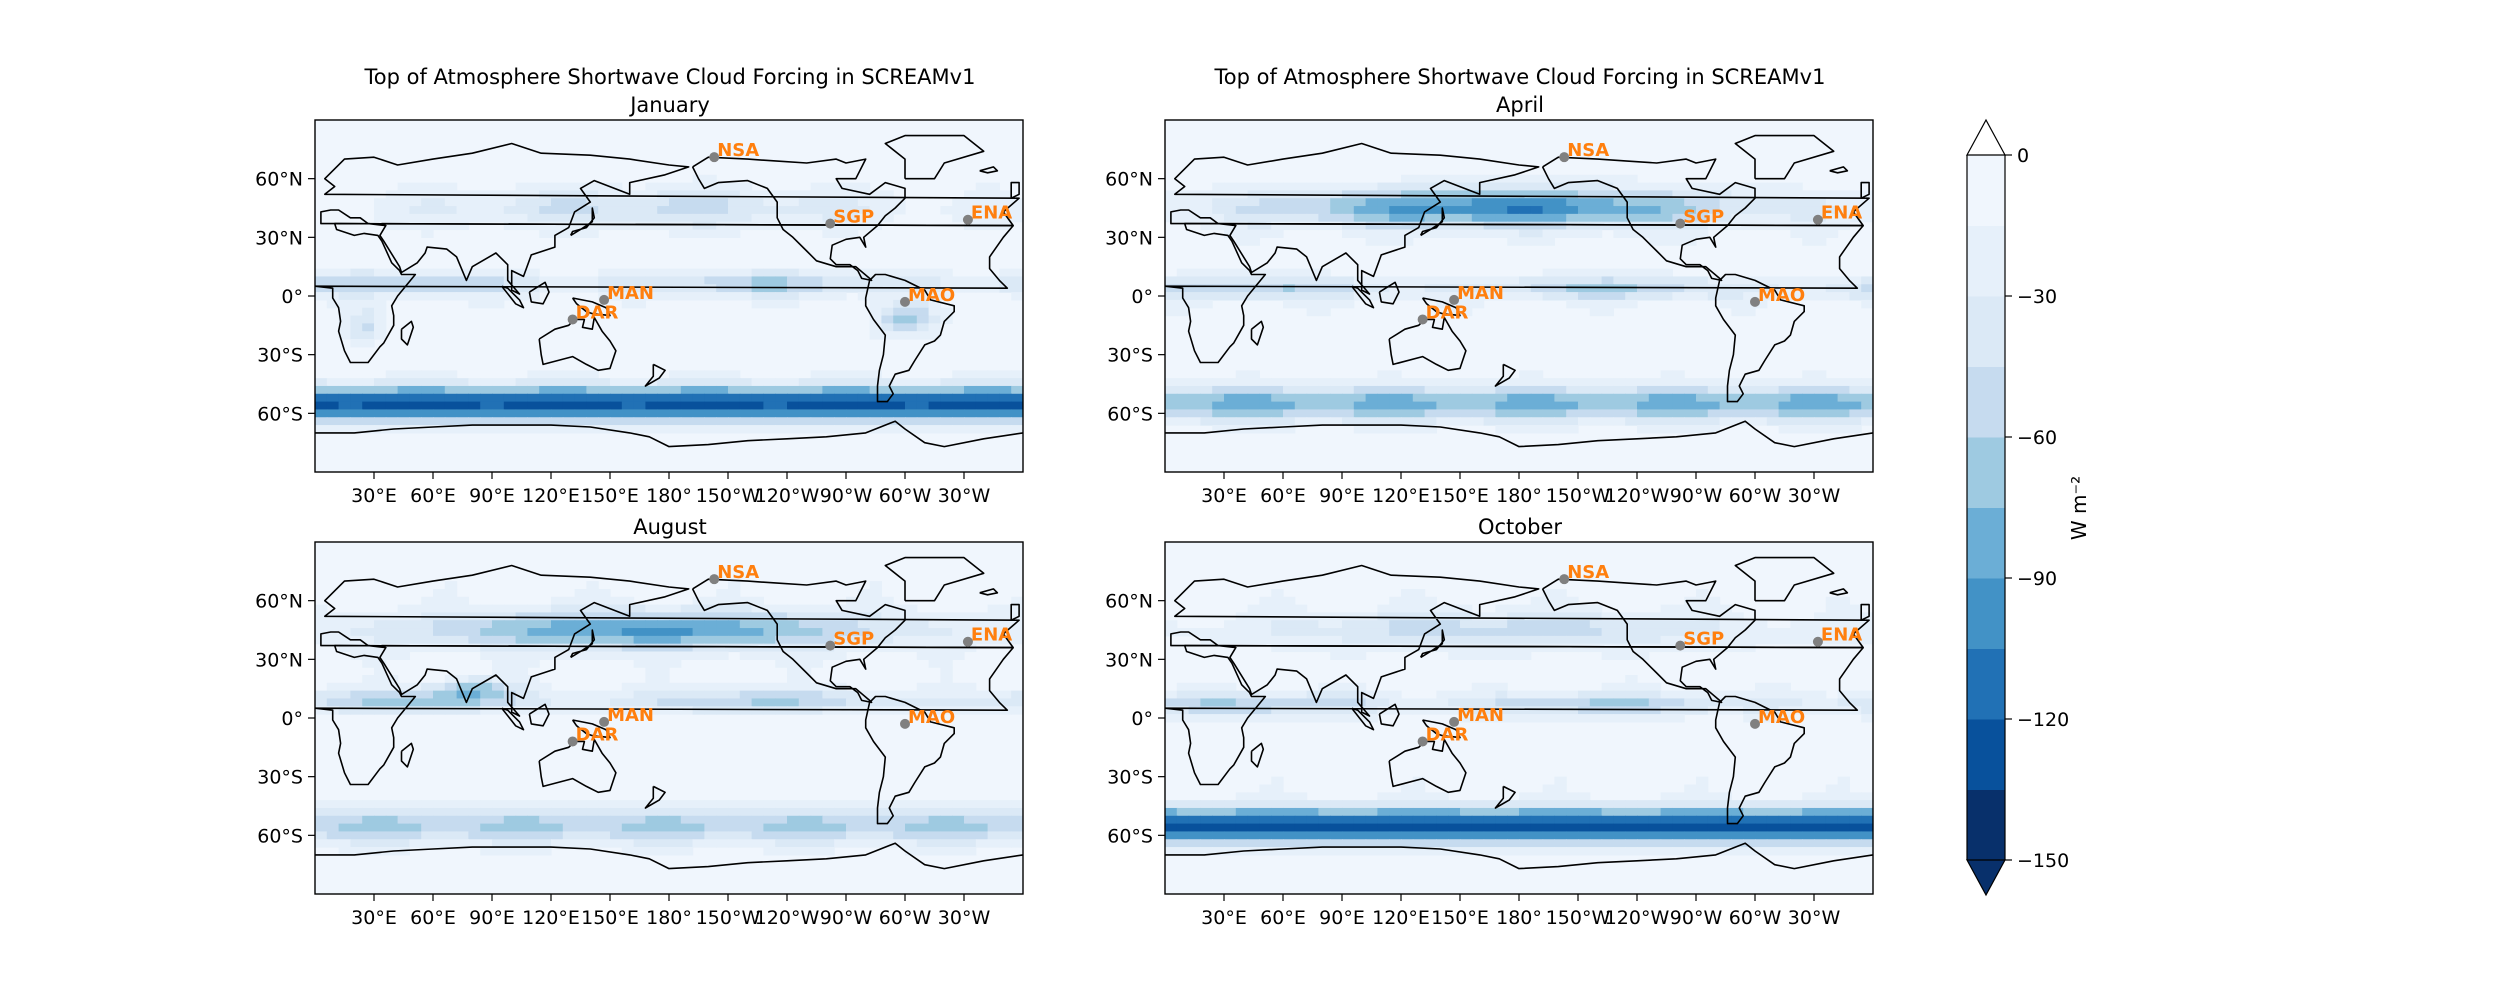 The height and width of the screenshot is (1000, 2500). I want to click on x-tick-label: 120°W, so click(787, 918).